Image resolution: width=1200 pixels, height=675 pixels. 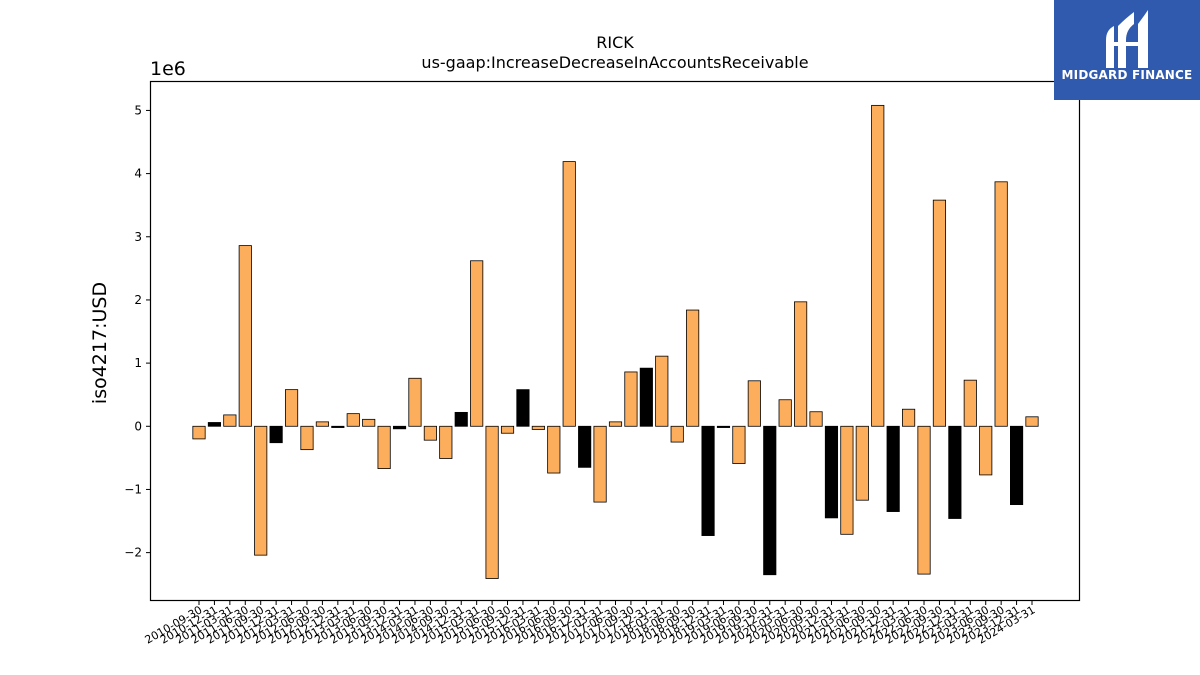 What do you see at coordinates (138, 110) in the screenshot?
I see `y-tick-label: 5` at bounding box center [138, 110].